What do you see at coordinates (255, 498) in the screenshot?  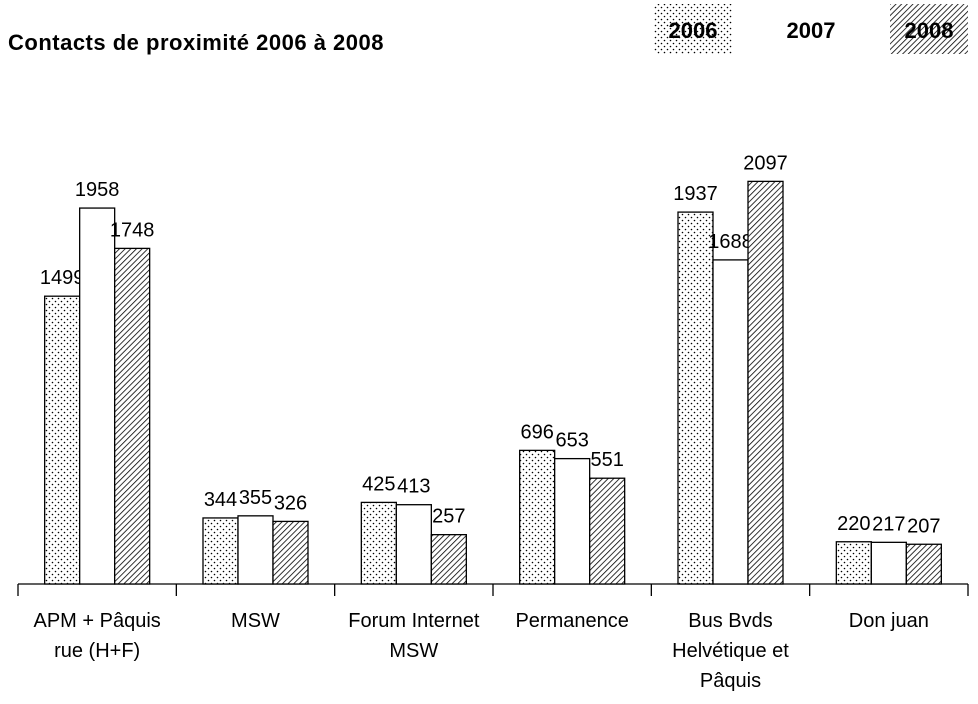 I see `data-label: 355` at bounding box center [255, 498].